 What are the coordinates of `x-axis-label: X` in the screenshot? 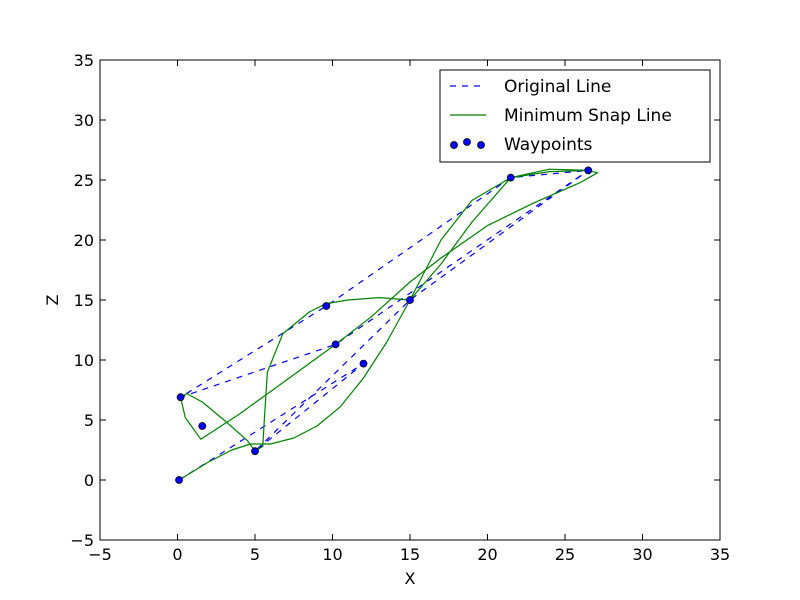 It's located at (410, 578).